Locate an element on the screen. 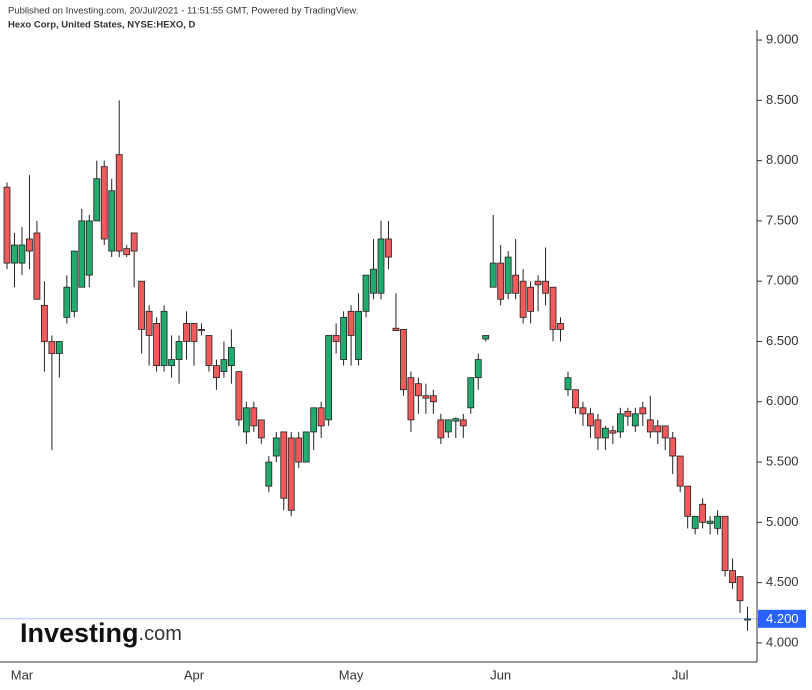 The height and width of the screenshot is (690, 812). last-price-box is located at coordinates (782, 618).